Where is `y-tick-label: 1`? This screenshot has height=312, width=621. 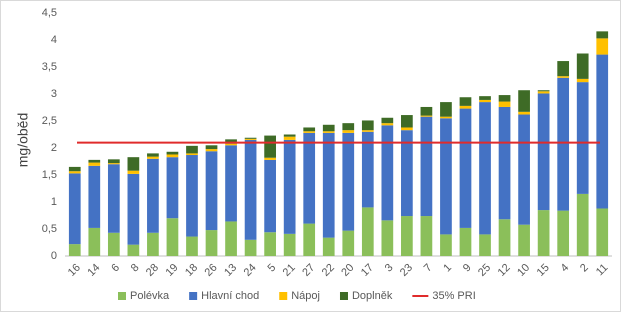
y-tick-label: 1 is located at coordinates (54, 202).